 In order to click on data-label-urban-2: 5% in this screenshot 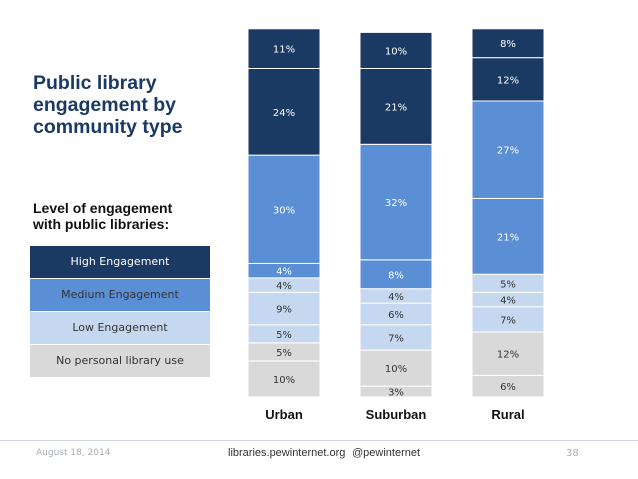, I will do `click(284, 335)`.